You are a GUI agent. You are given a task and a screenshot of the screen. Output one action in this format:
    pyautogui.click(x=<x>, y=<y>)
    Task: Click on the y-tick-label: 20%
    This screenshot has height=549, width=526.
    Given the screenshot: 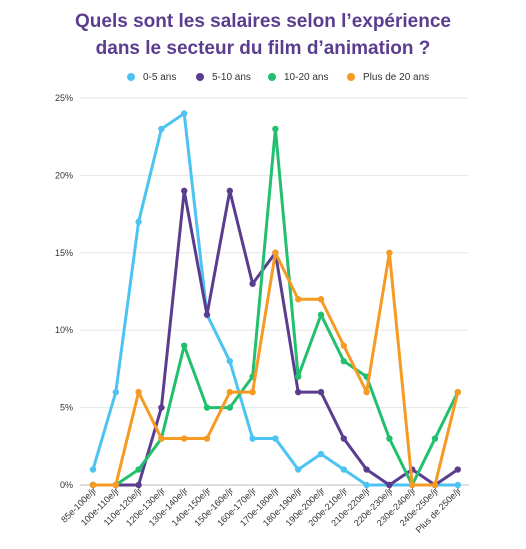 What is the action you would take?
    pyautogui.click(x=64, y=175)
    